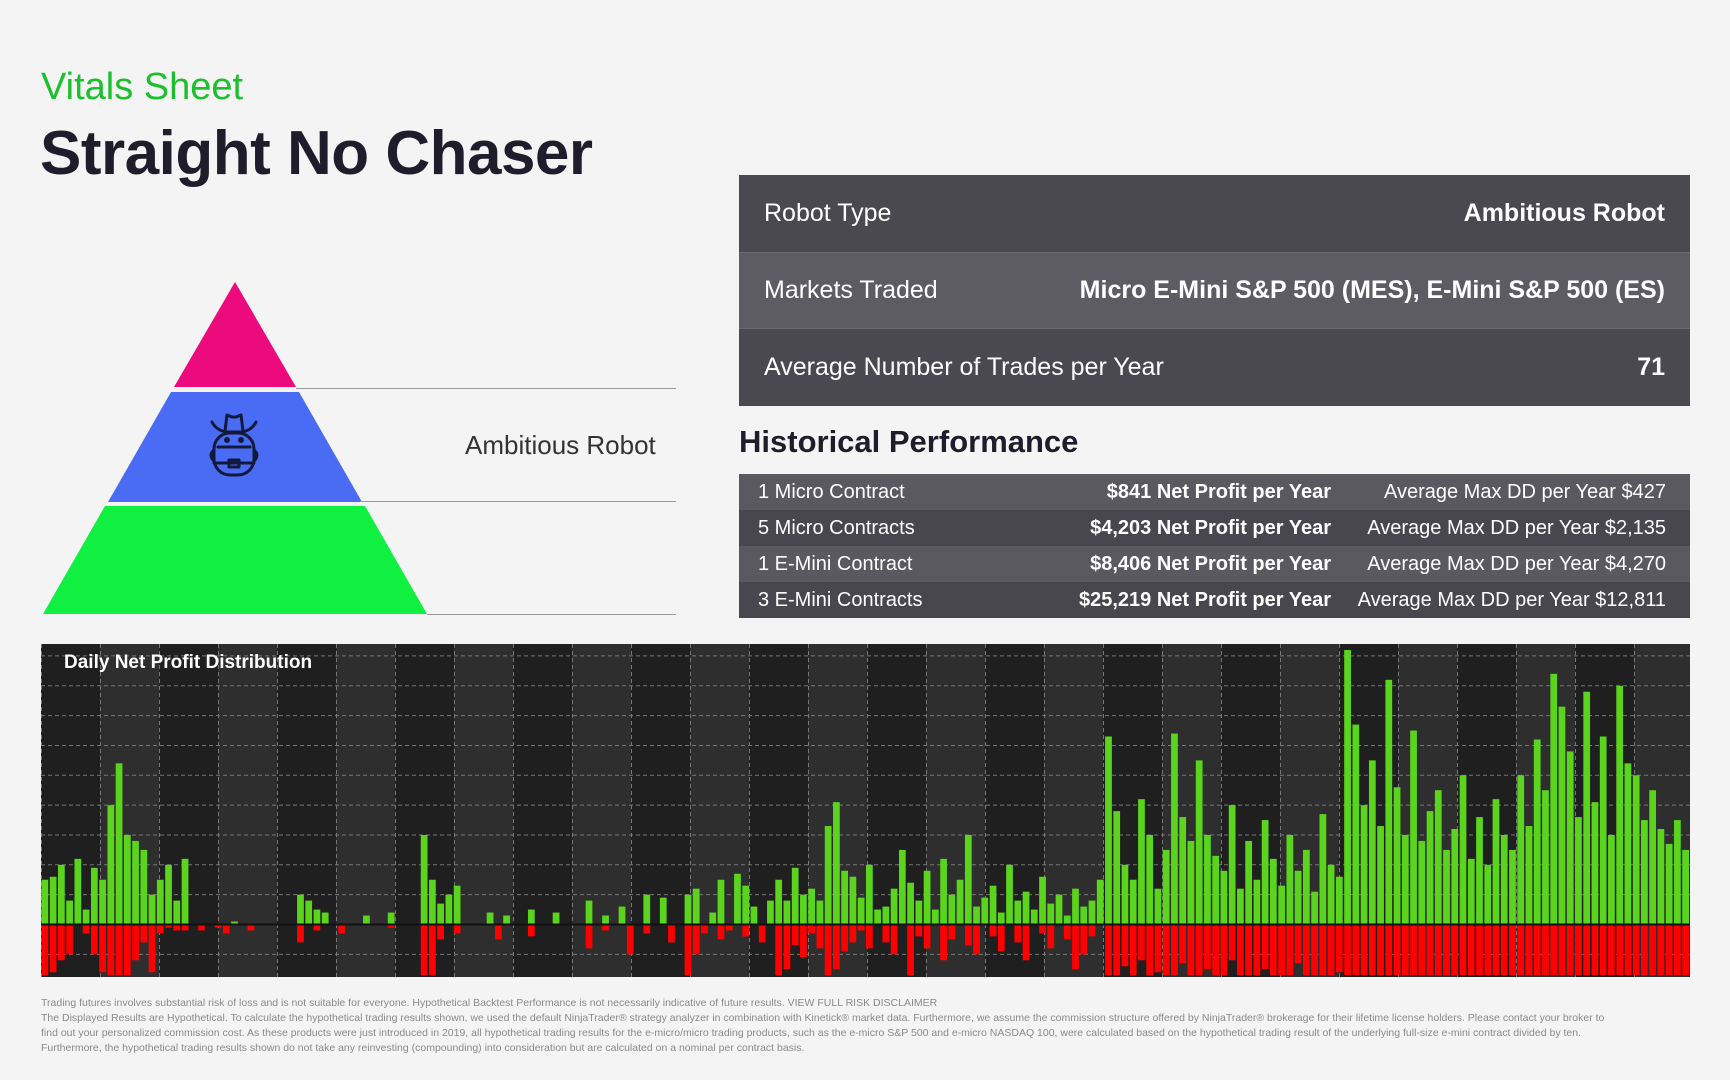 This screenshot has width=1730, height=1080. I want to click on contract-cell: 3 E-Mini Contracts, so click(840, 599).